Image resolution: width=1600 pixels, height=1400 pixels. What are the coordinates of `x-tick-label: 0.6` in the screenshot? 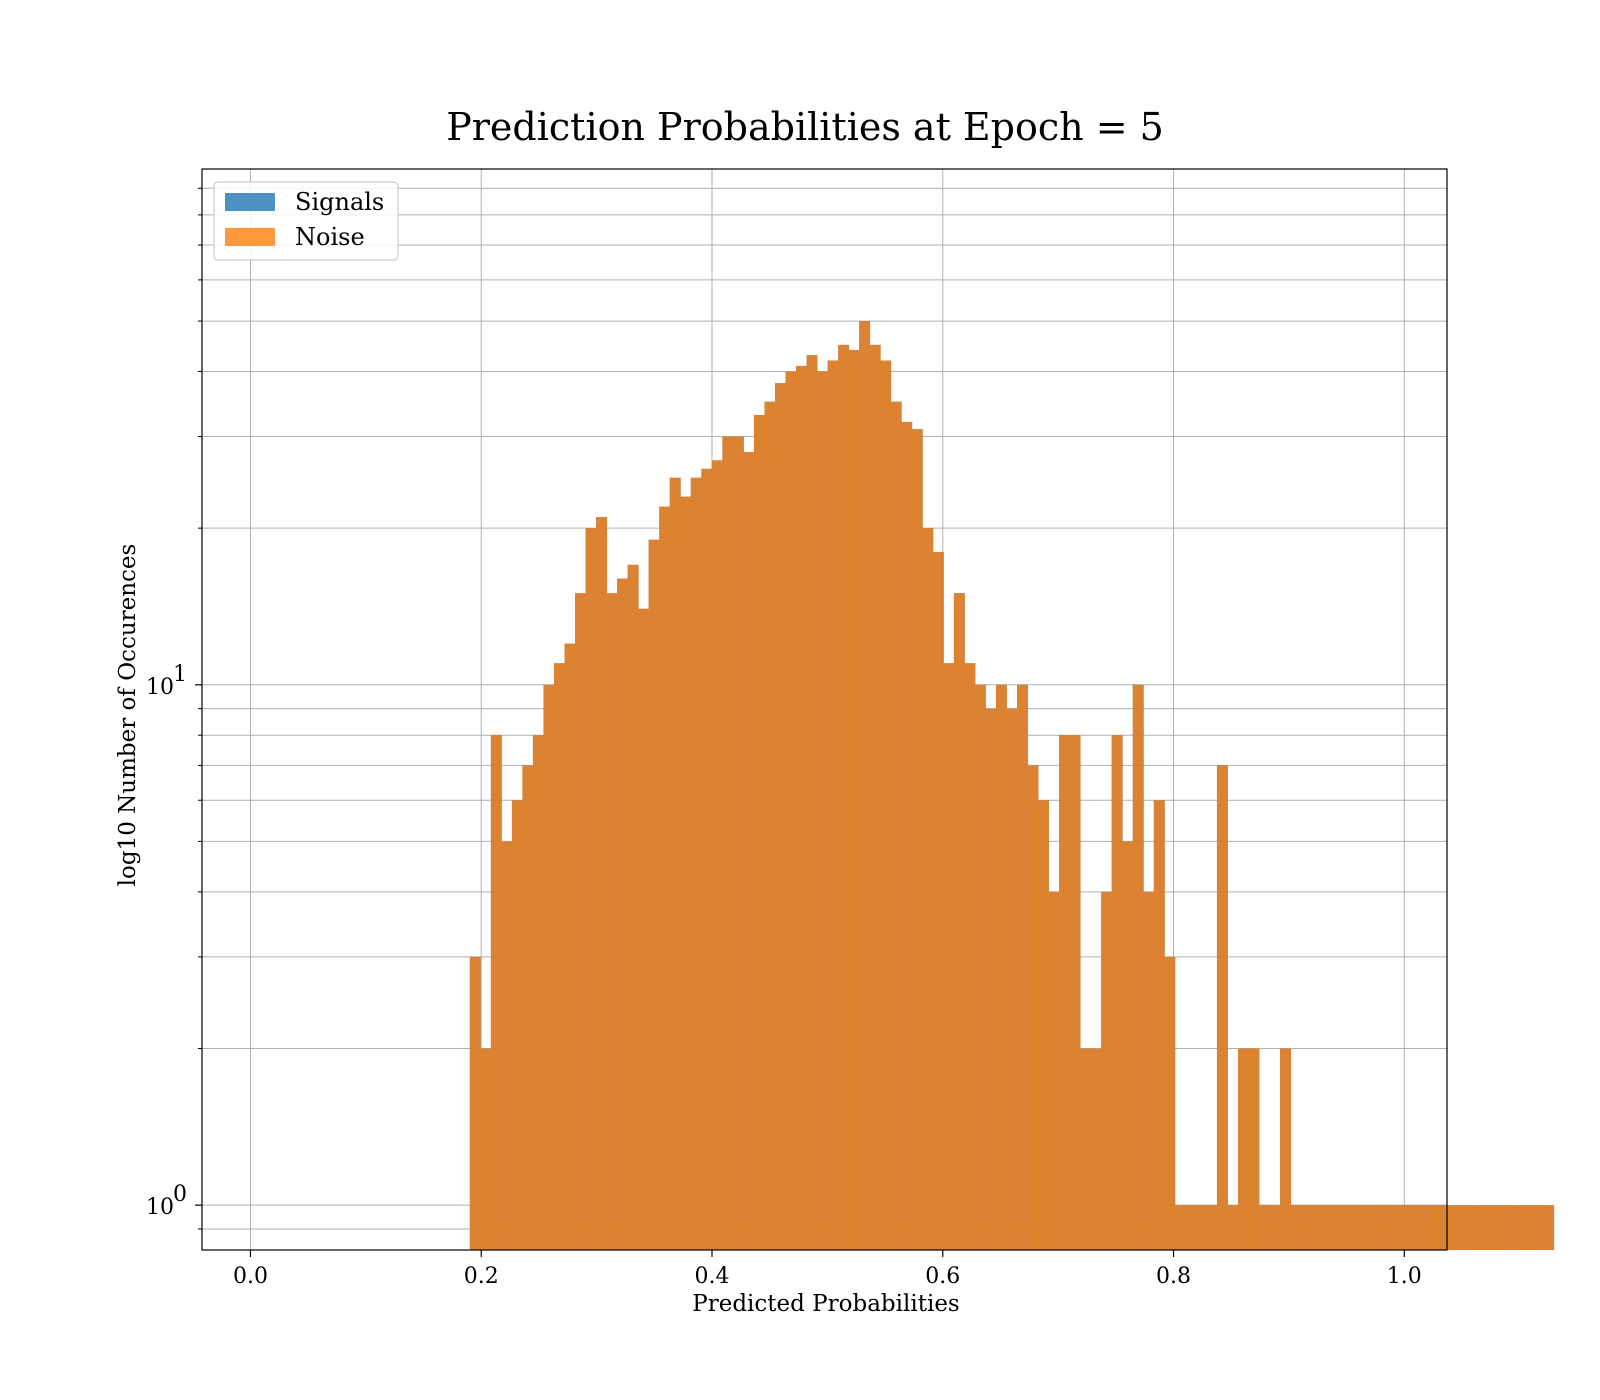 It's located at (942, 1276).